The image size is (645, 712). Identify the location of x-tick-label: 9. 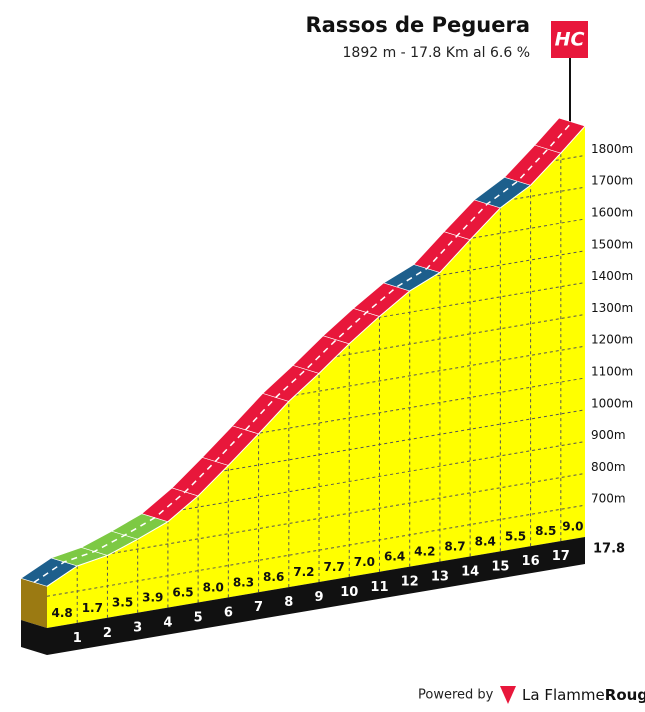
(318, 597).